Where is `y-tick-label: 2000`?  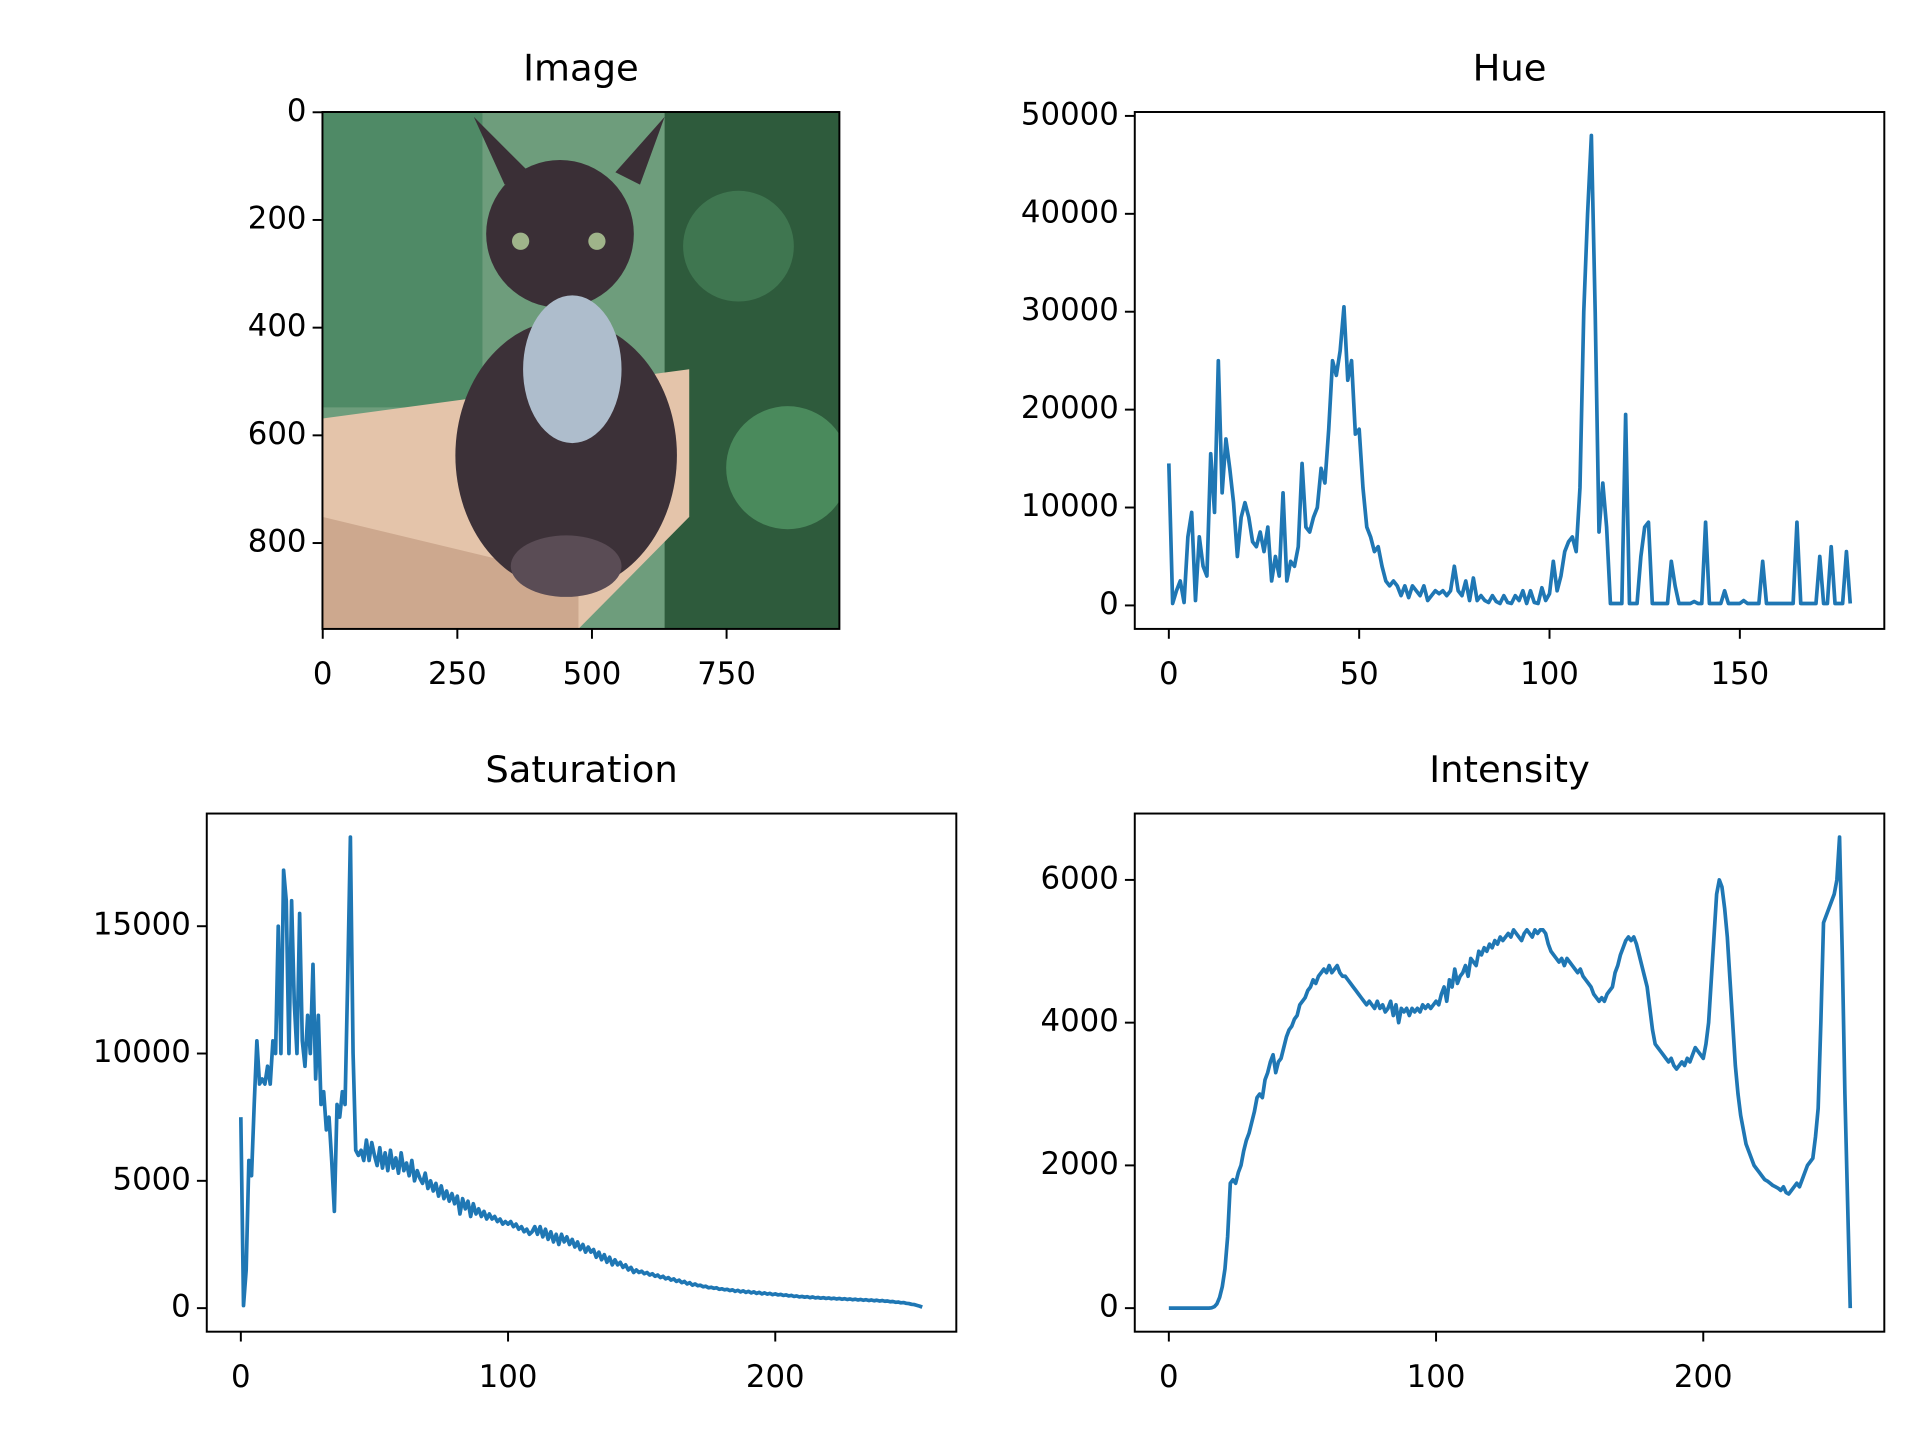 y-tick-label: 2000 is located at coordinates (1080, 1164).